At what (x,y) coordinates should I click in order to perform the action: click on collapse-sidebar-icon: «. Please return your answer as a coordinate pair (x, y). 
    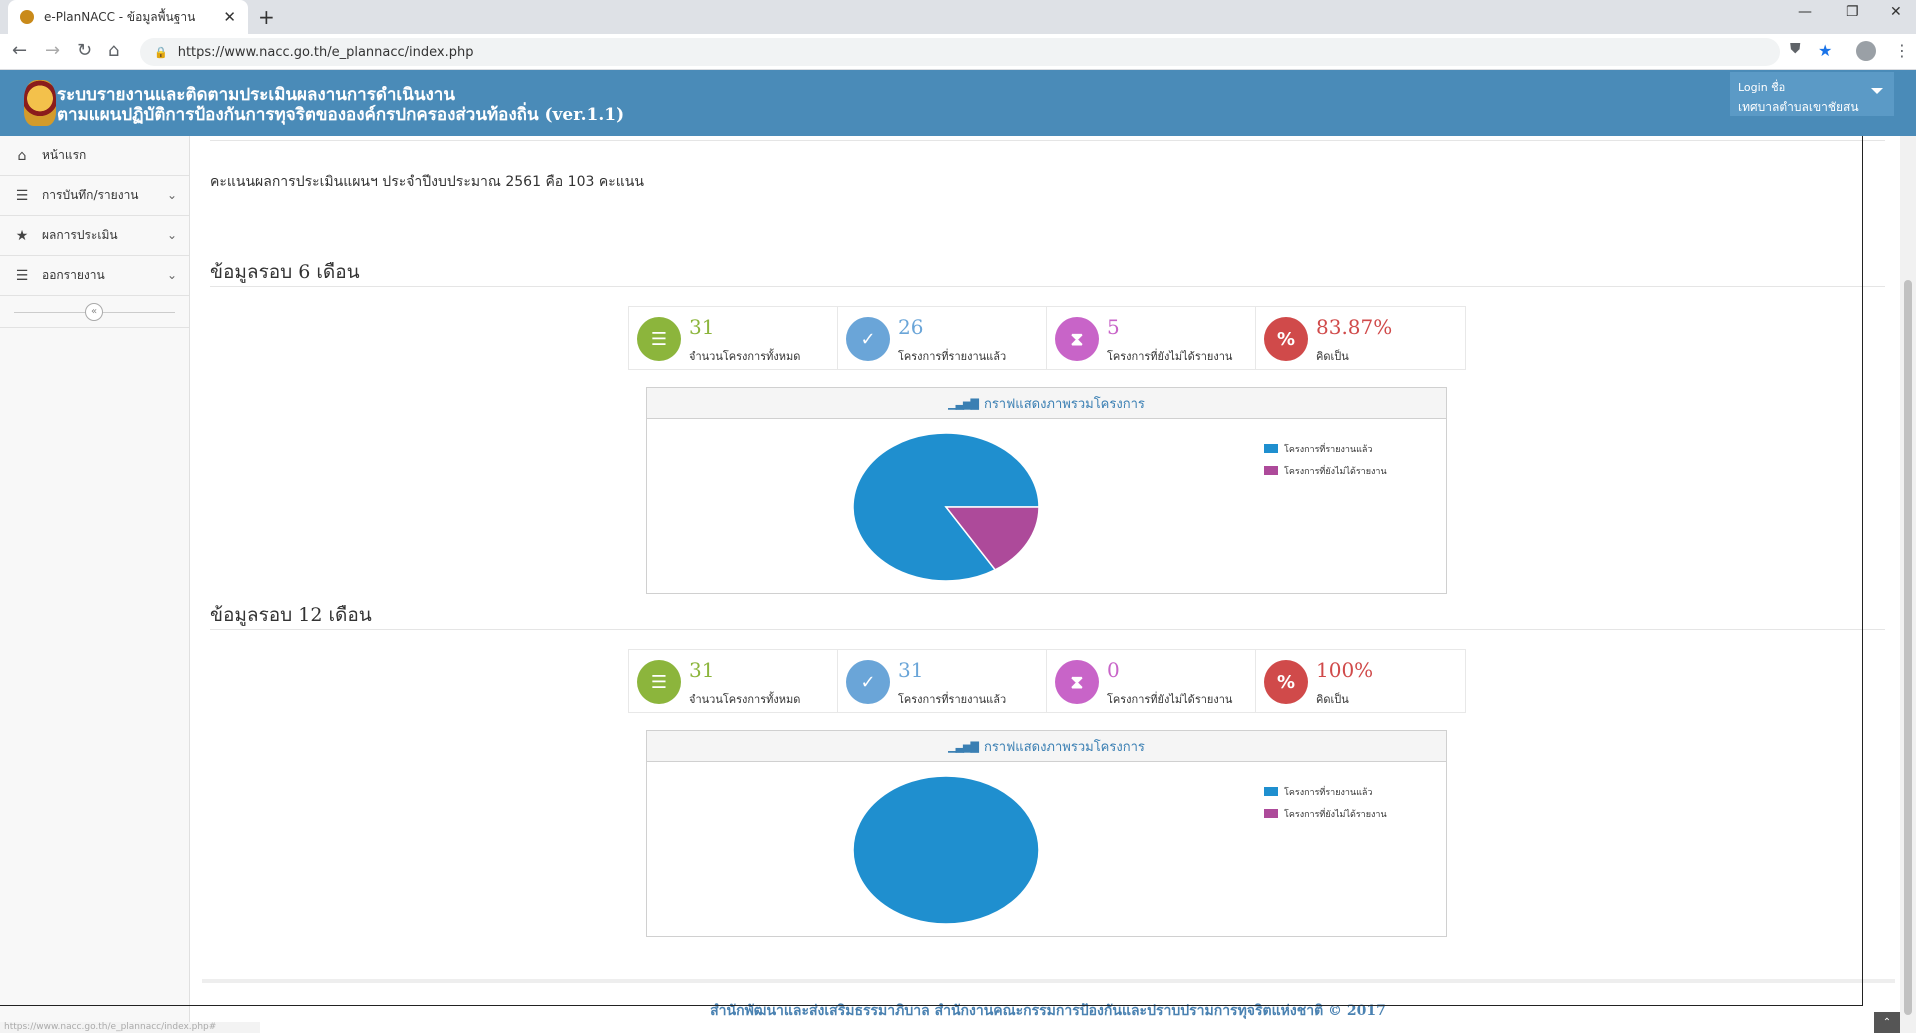
    Looking at the image, I should click on (94, 312).